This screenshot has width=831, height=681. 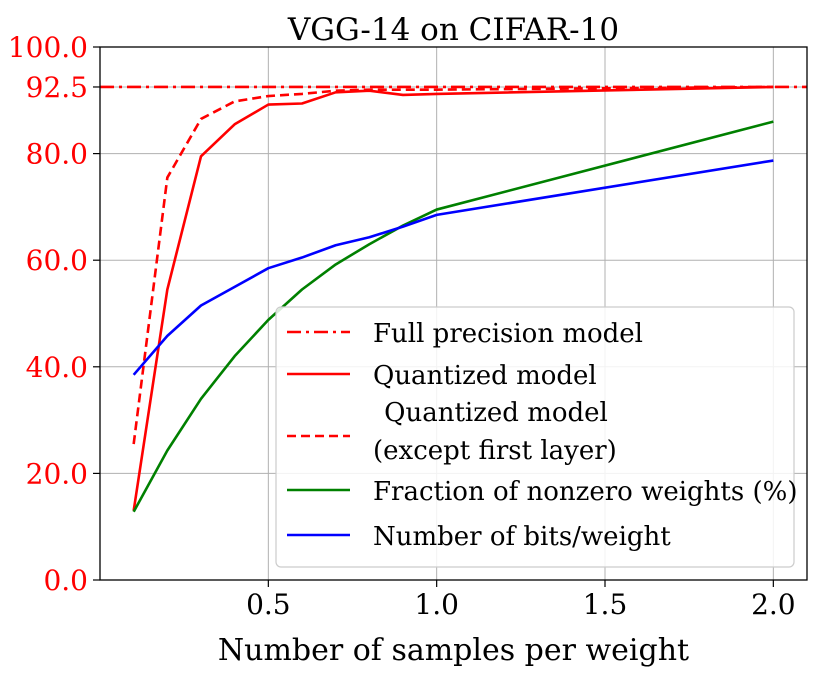 What do you see at coordinates (453, 650) in the screenshot?
I see `x-axis-label: Number of samples per weight` at bounding box center [453, 650].